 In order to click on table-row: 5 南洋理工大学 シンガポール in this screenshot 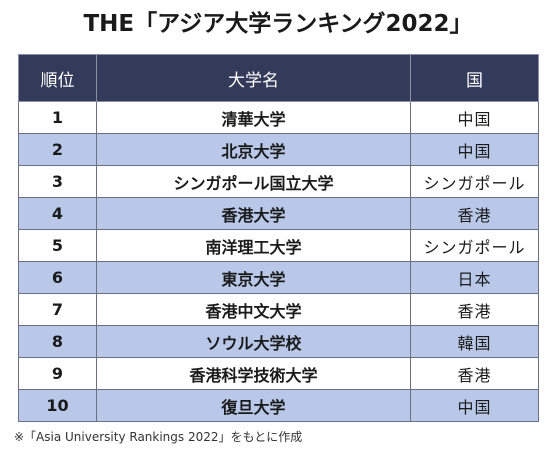, I will do `click(278, 245)`.